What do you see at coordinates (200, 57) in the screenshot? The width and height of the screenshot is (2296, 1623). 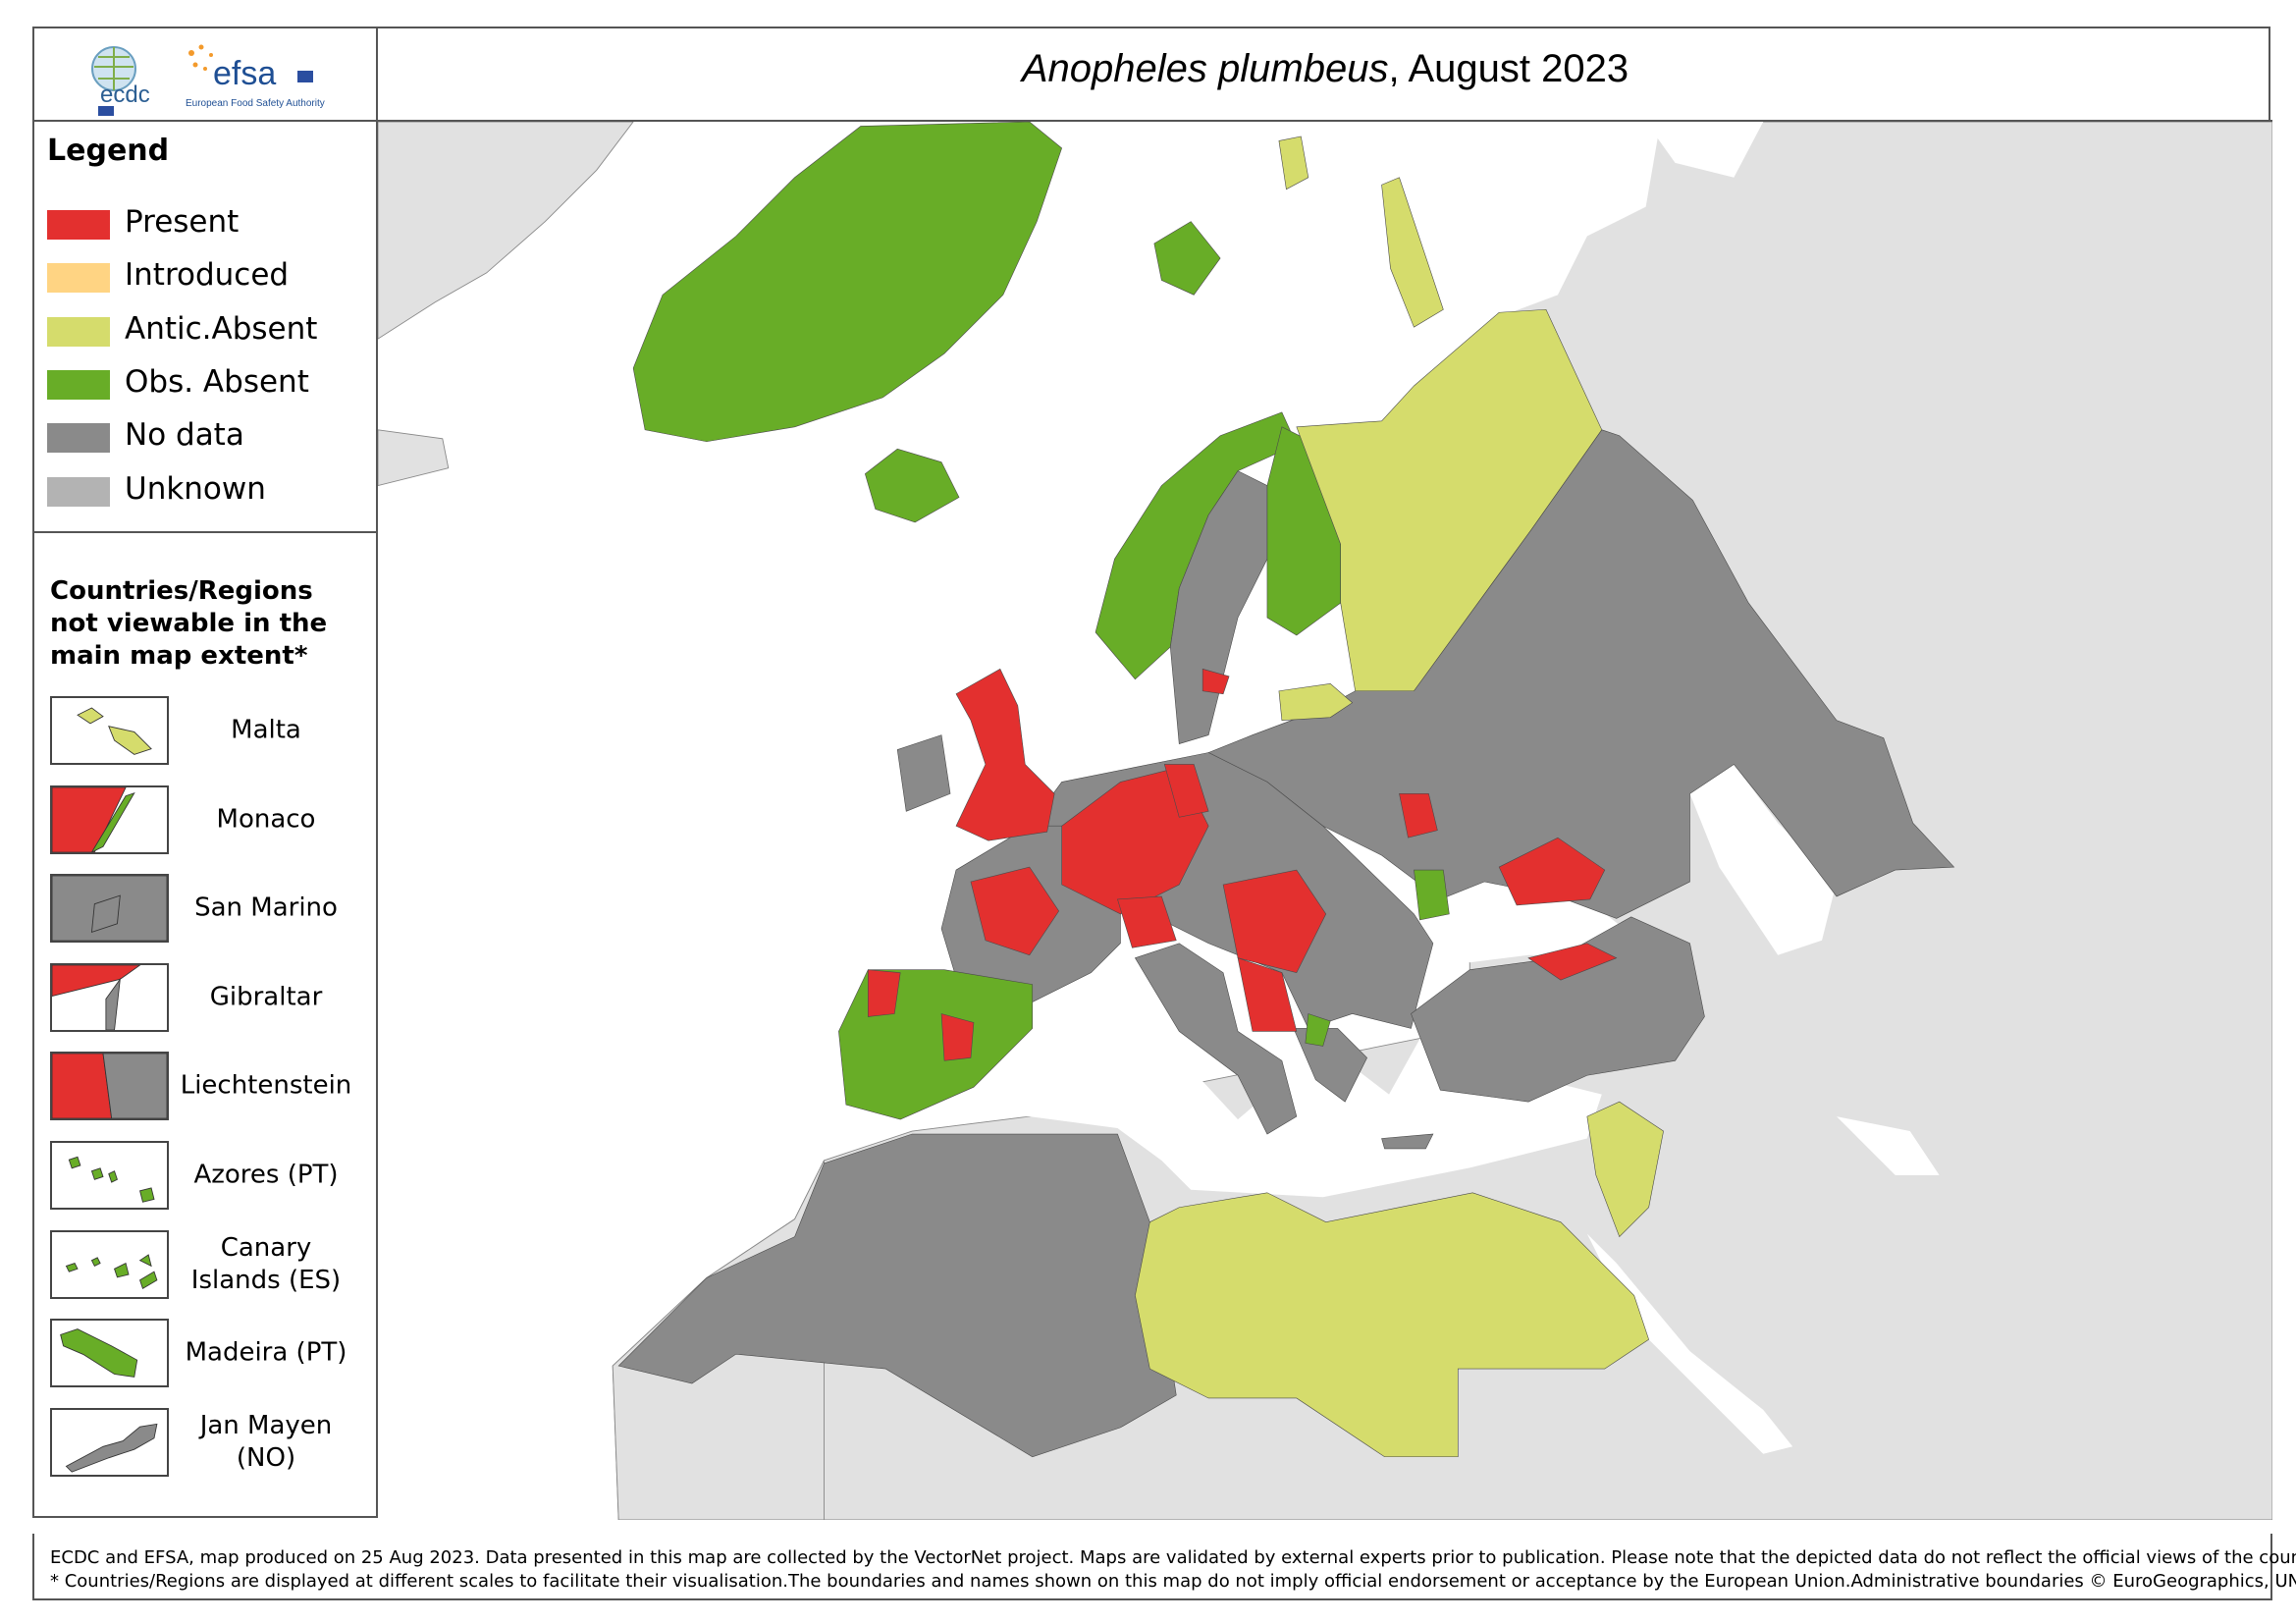 I see `stars` at bounding box center [200, 57].